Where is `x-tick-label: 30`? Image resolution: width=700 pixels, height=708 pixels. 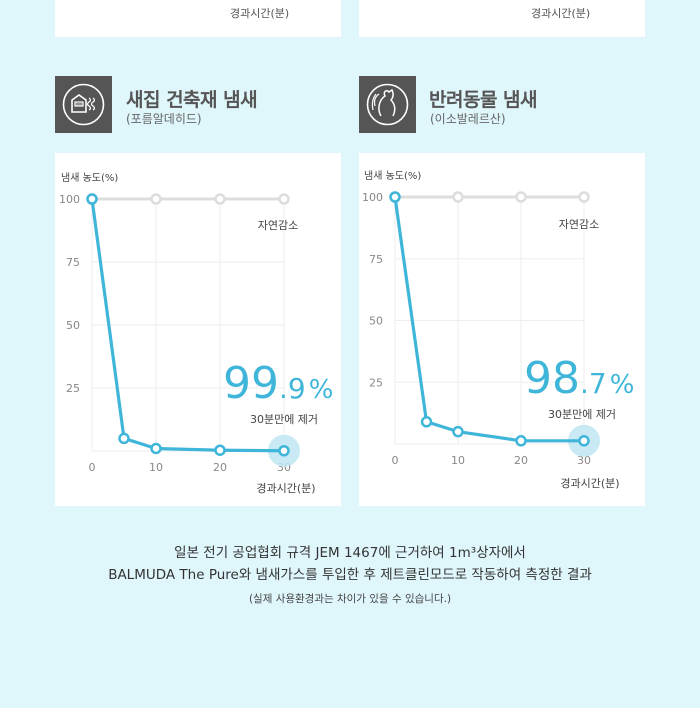 x-tick-label: 30 is located at coordinates (584, 460).